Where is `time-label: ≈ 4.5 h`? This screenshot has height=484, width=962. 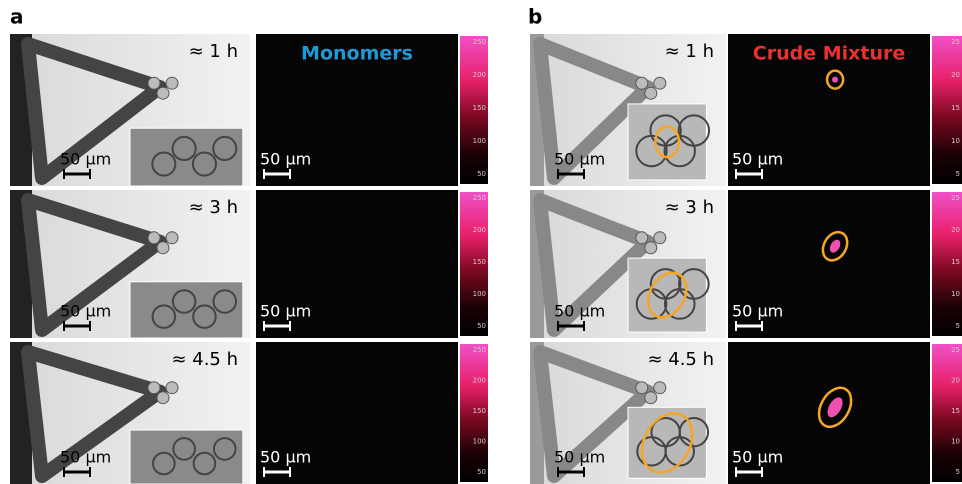
time-label: ≈ 4.5 h is located at coordinates (204, 359).